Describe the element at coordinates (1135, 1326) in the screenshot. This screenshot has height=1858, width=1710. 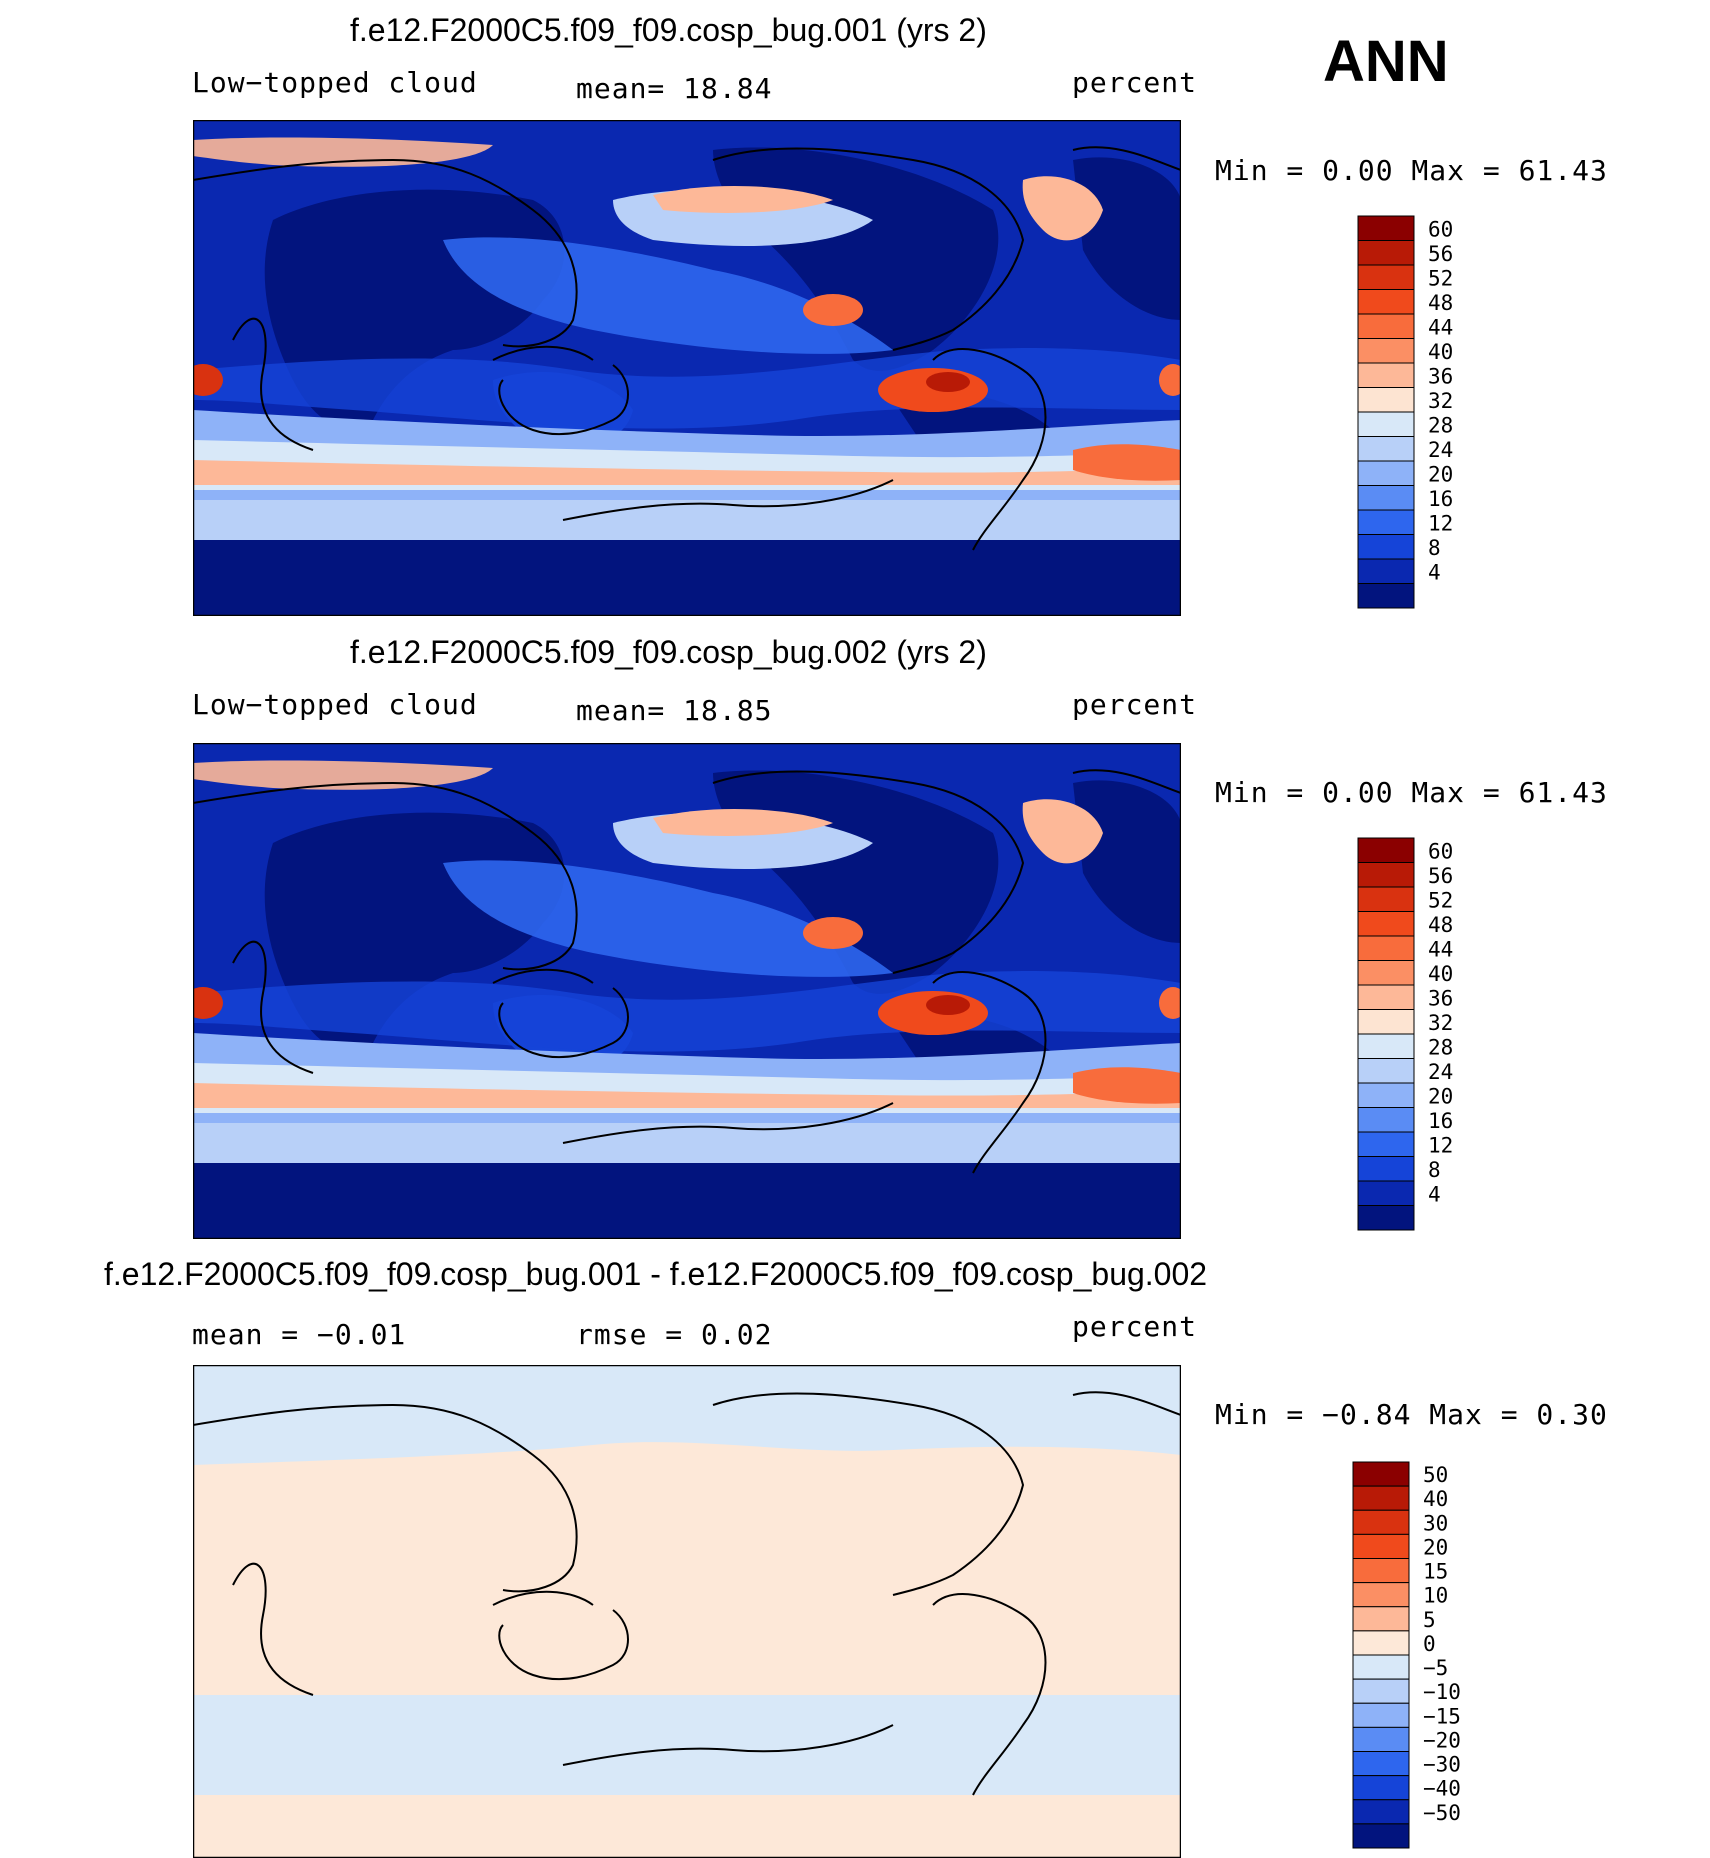
I see `panel-3-units: percent` at that location.